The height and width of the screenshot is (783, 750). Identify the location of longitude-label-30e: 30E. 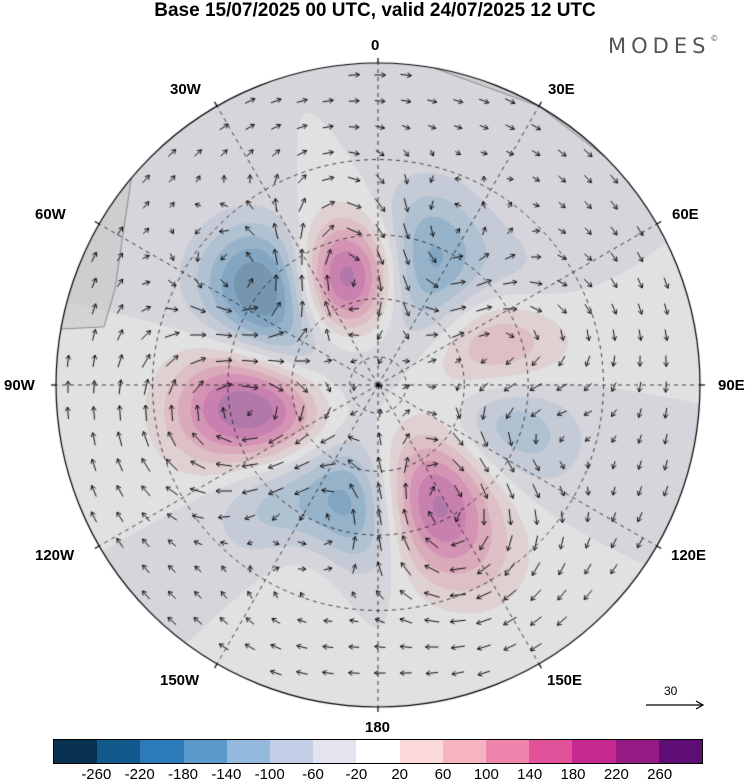
(561, 89).